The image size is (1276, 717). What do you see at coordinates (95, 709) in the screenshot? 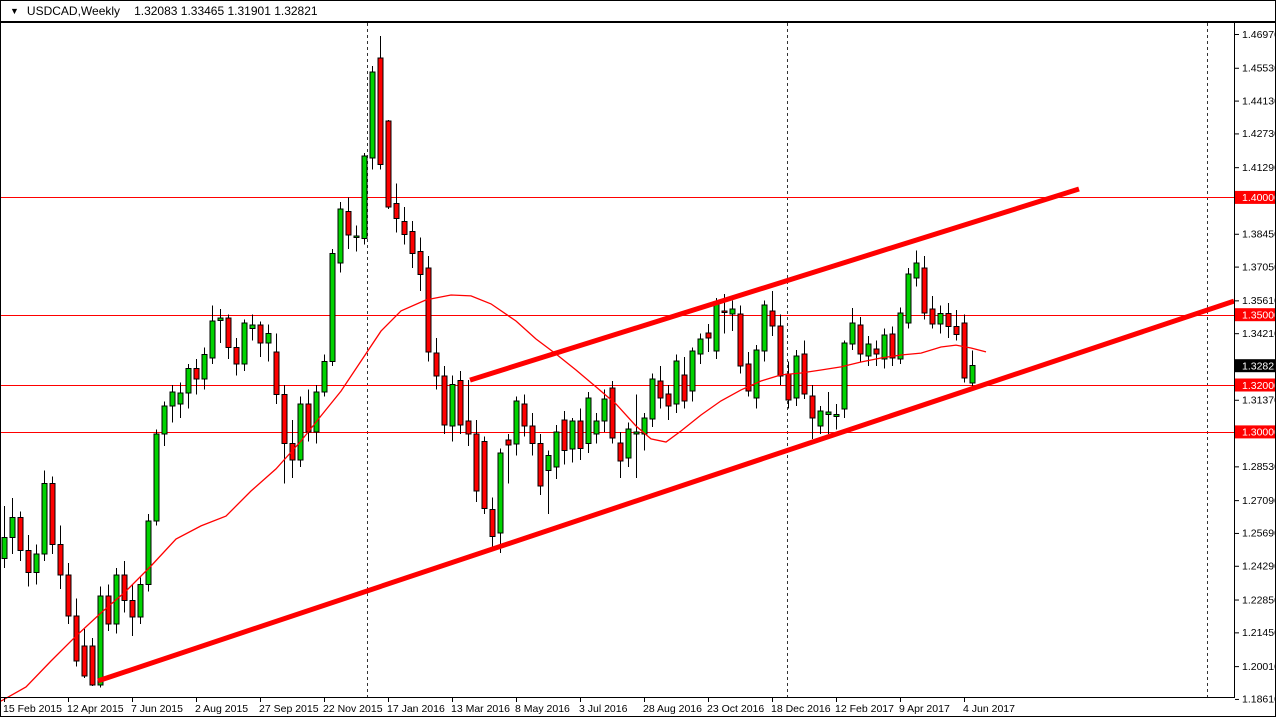
I see `x-axis-label: 12 Apr 2015` at bounding box center [95, 709].